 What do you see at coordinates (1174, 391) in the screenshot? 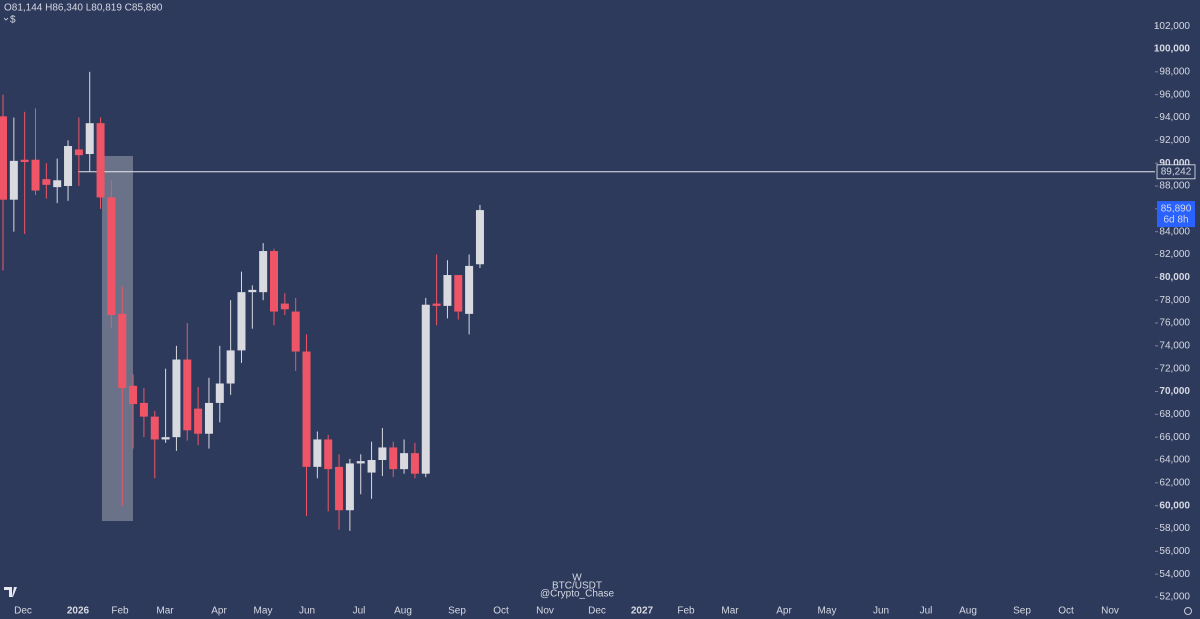
I see `y-tick-label: 70,000` at bounding box center [1174, 391].